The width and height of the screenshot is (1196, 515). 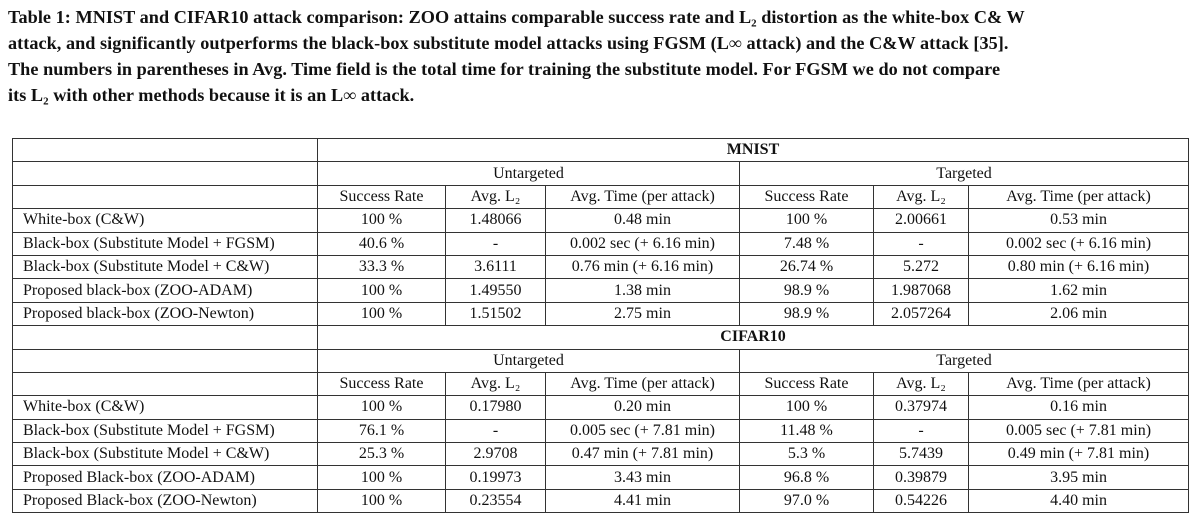 I want to click on cell-u-time: 0.47 min (+ 7.81 min), so click(x=642, y=454).